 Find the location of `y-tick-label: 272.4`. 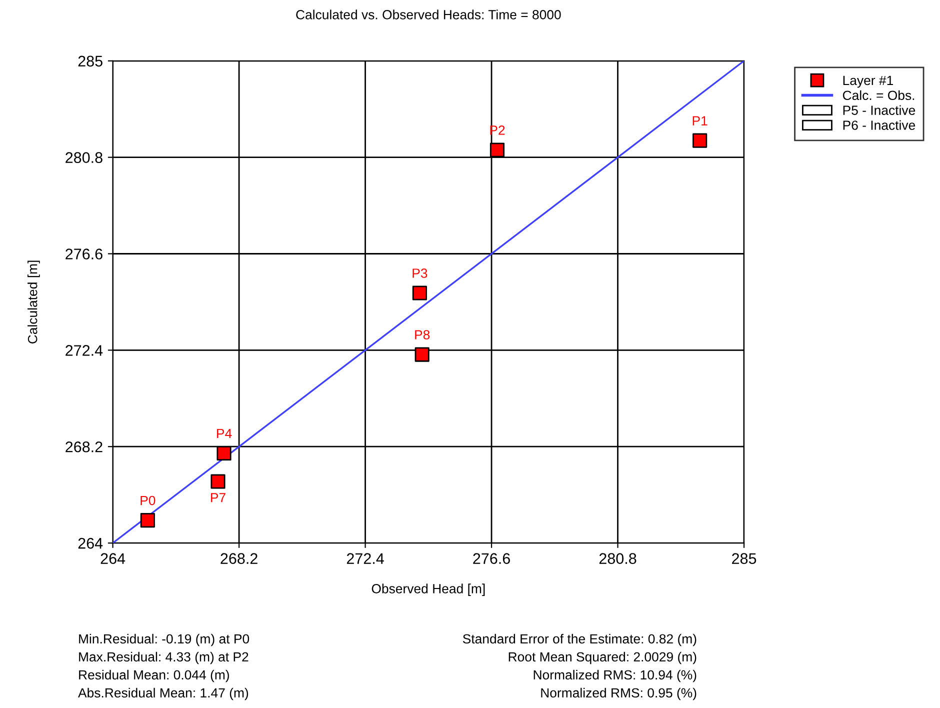

y-tick-label: 272.4 is located at coordinates (84, 350).